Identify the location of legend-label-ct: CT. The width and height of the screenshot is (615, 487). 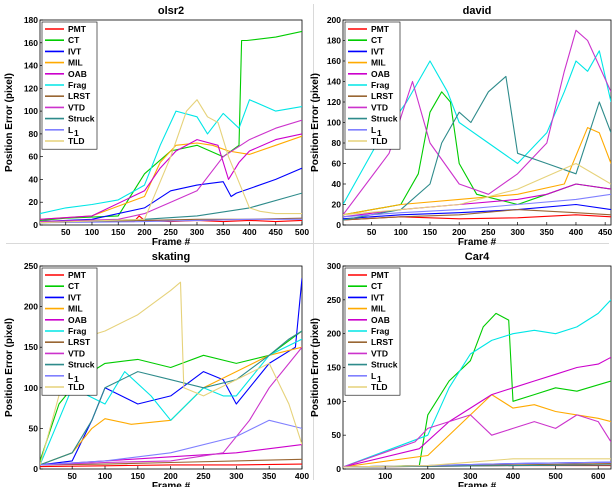
(377, 40).